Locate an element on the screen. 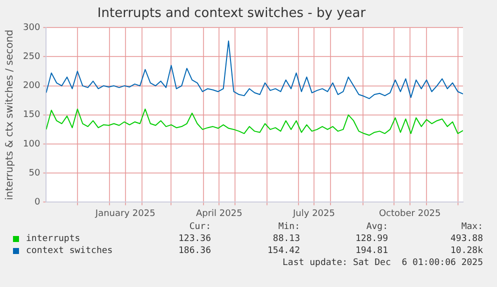 The width and height of the screenshot is (497, 287). text: 493.88 is located at coordinates (466, 239).